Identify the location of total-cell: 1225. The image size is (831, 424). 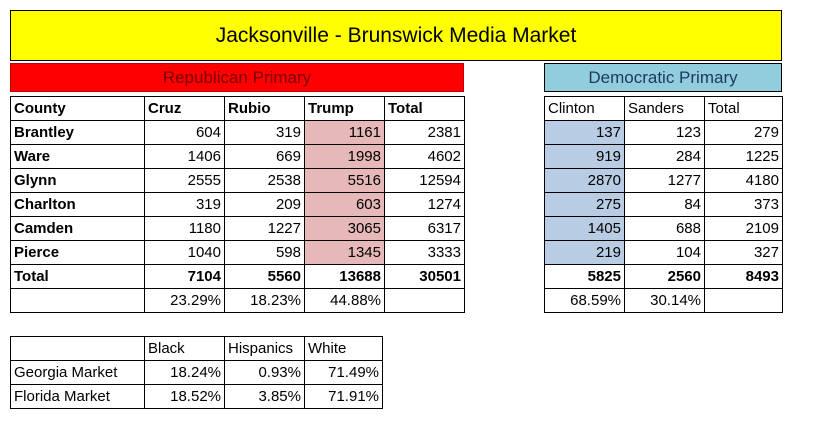
(743, 156).